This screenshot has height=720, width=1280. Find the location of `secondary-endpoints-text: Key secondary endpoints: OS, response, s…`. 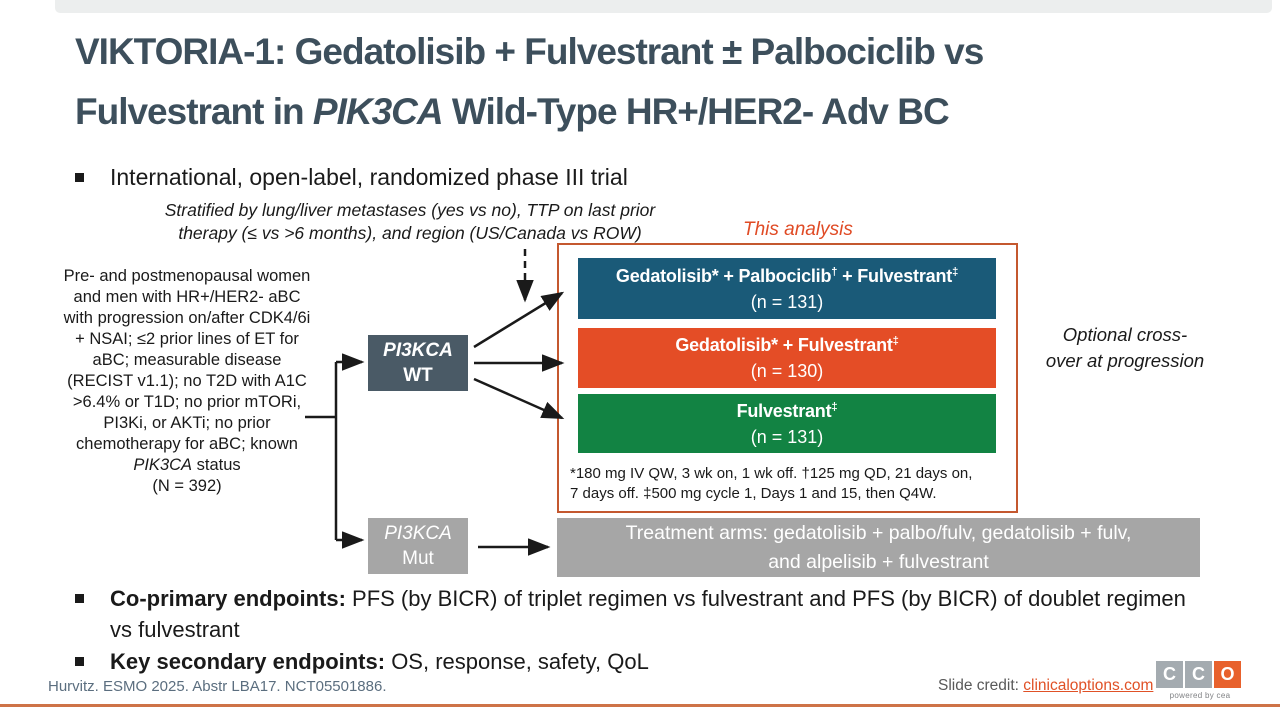

secondary-endpoints-text: Key secondary endpoints: OS, response, s… is located at coordinates (379, 661).